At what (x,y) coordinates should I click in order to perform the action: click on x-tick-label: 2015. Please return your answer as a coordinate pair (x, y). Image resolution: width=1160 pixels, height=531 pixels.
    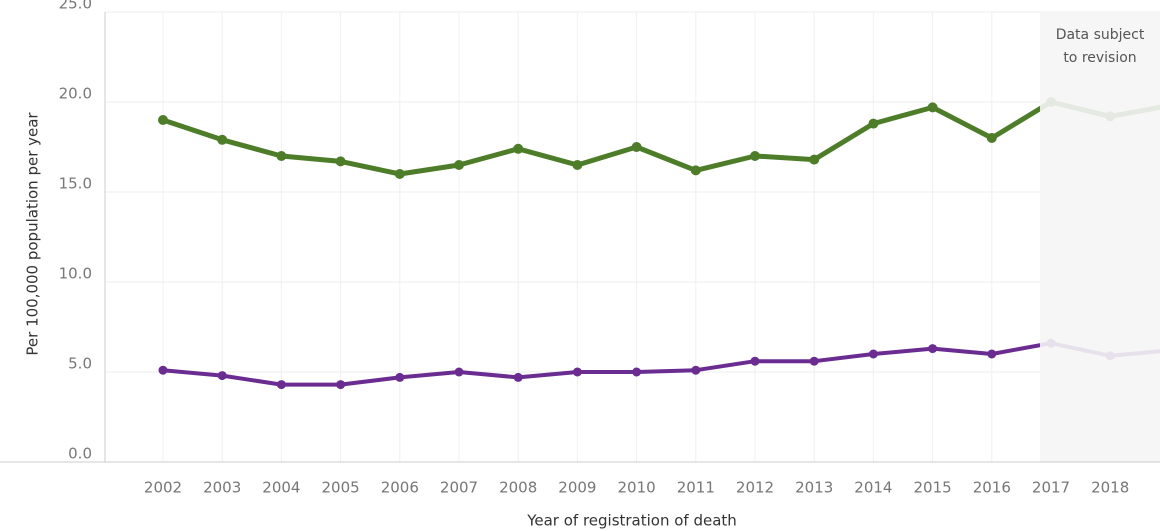
    Looking at the image, I should click on (933, 488).